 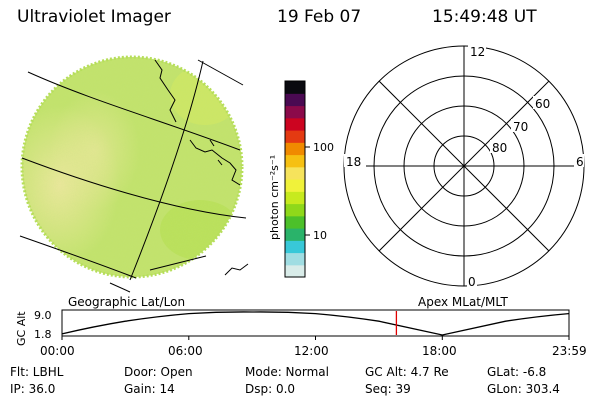 What do you see at coordinates (185, 351) in the screenshot?
I see `altitude-xtick-0600: 06:00` at bounding box center [185, 351].